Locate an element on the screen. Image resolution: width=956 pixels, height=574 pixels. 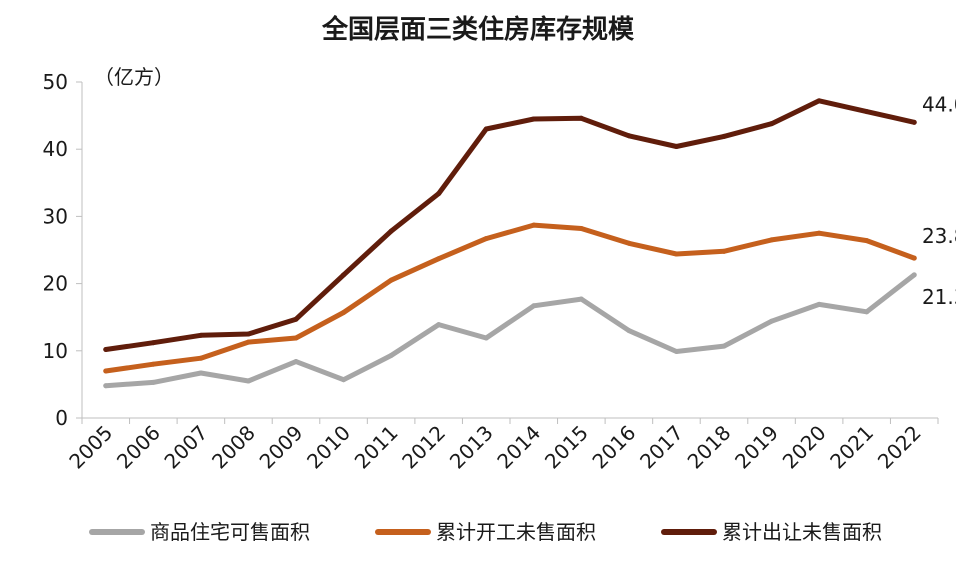
x-tick-label: 2006 is located at coordinates (138, 447).